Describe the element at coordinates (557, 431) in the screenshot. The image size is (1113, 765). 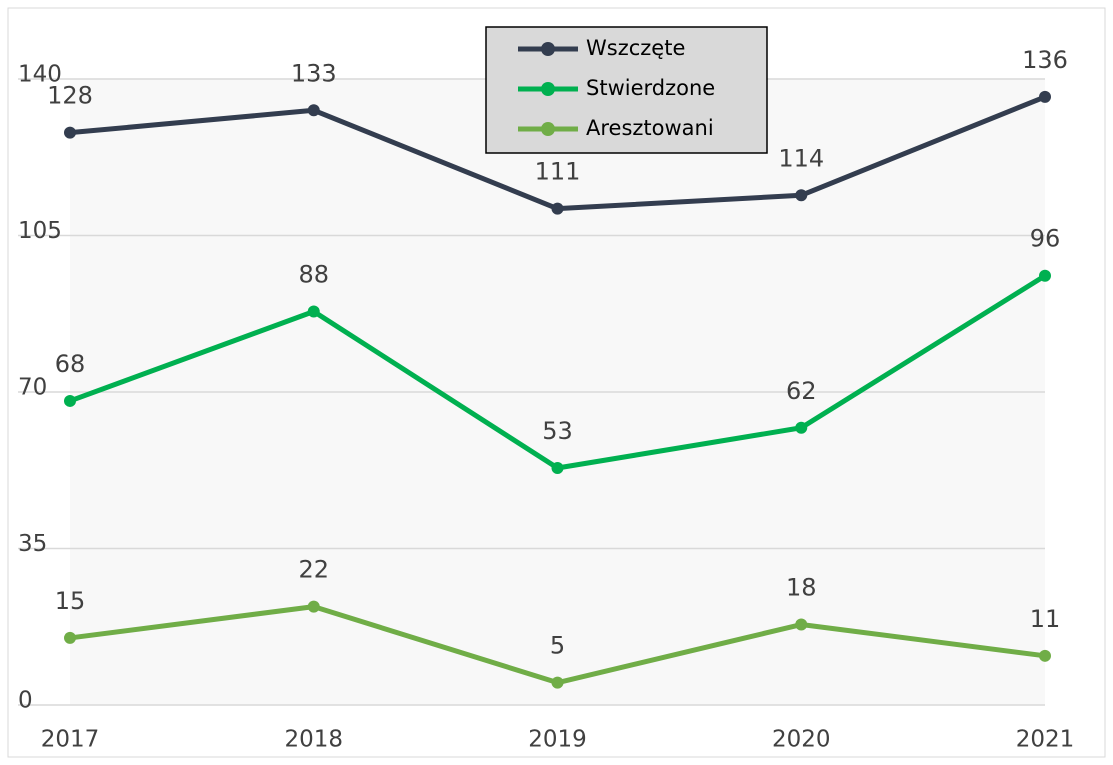
I see `data-label: 53` at that location.